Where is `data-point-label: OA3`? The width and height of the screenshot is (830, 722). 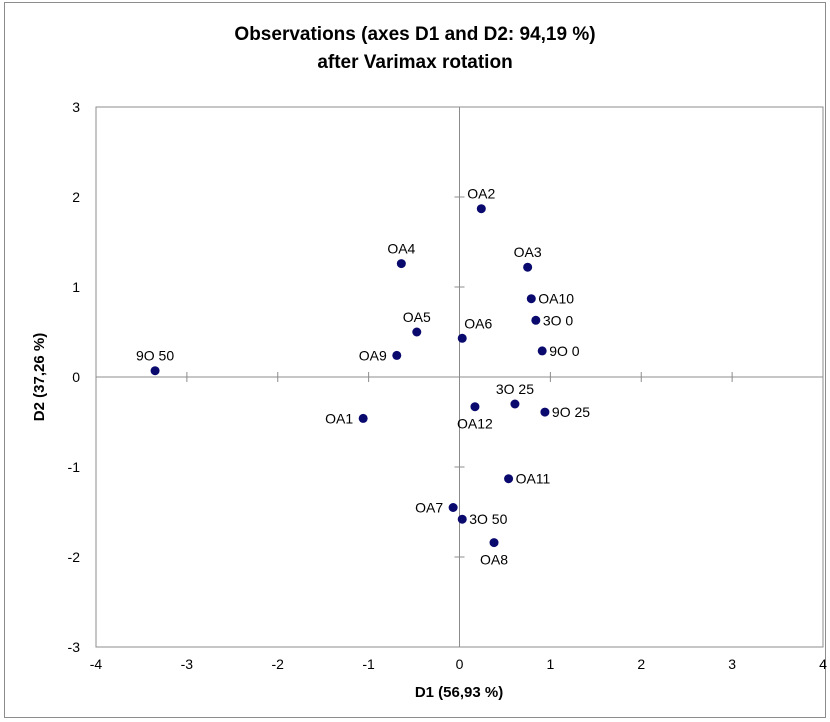 data-point-label: OA3 is located at coordinates (528, 252).